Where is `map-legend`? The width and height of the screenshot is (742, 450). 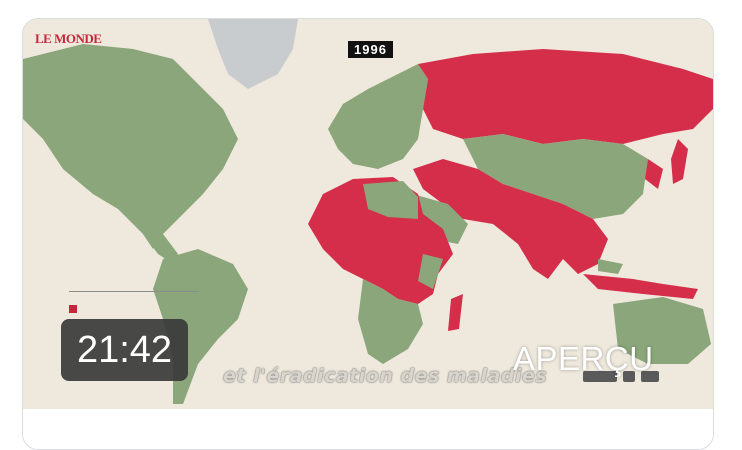
map-legend is located at coordinates (134, 304).